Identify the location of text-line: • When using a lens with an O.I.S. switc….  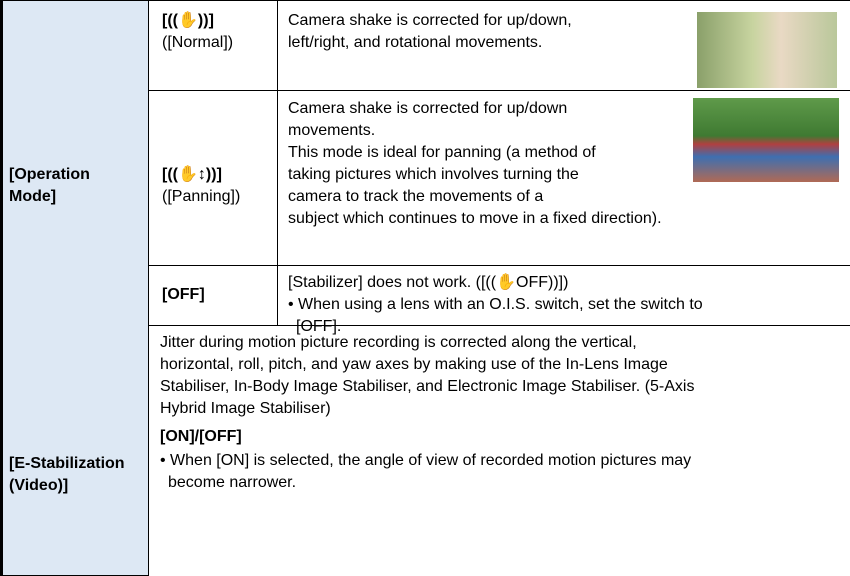
(495, 304).